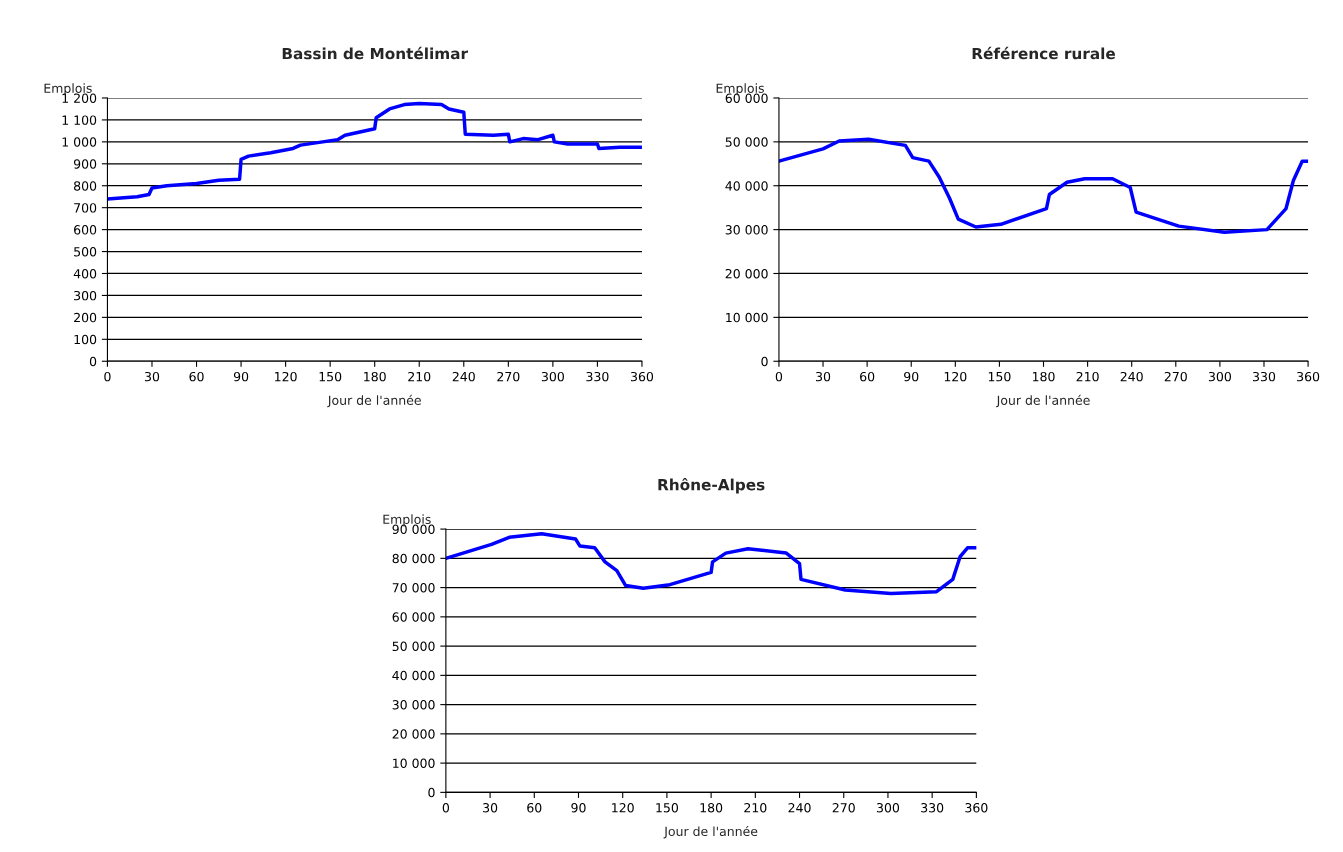 The height and width of the screenshot is (852, 1343). I want to click on y-tick-label: 1 000, so click(79, 142).